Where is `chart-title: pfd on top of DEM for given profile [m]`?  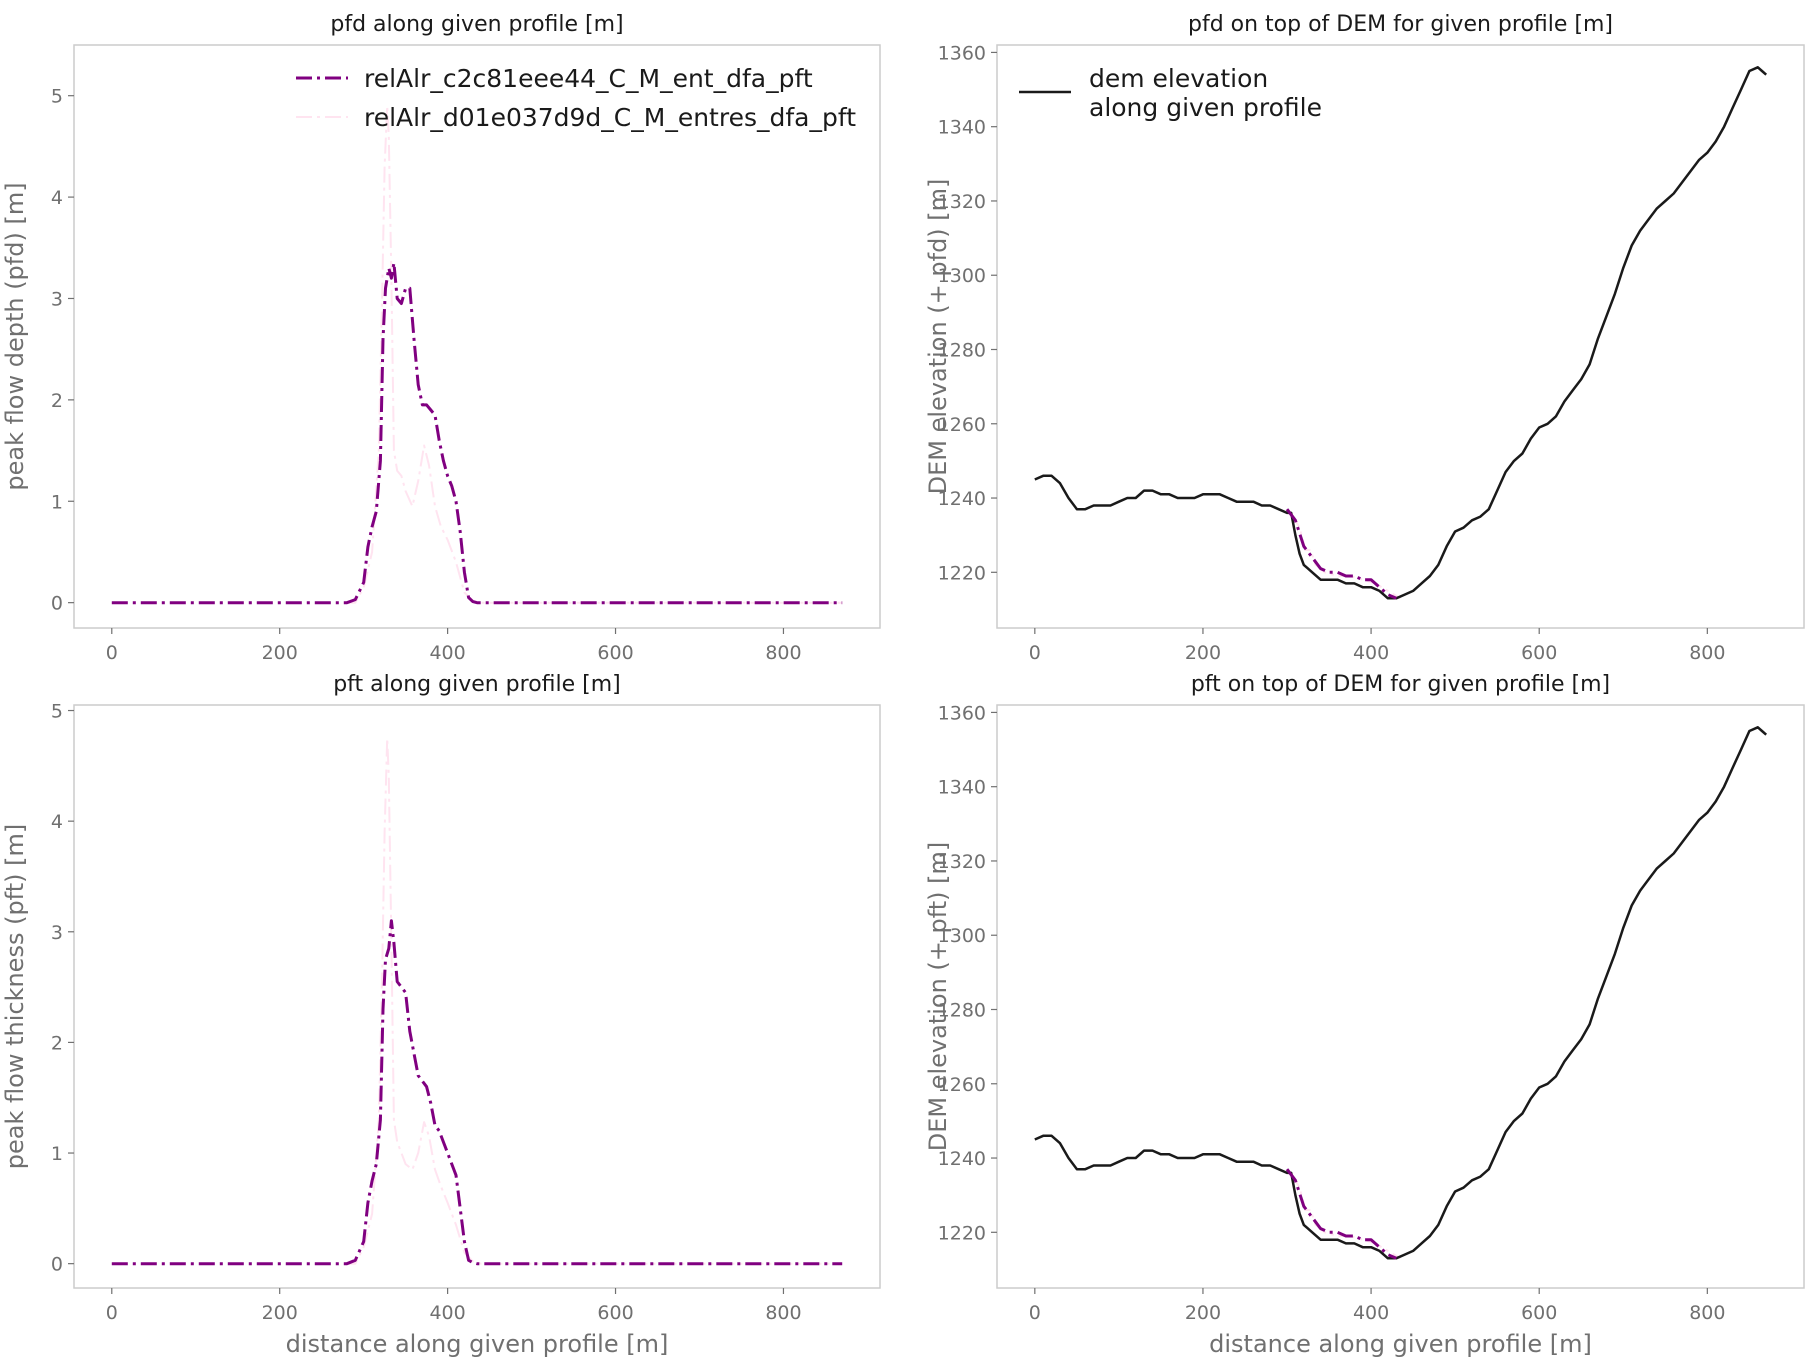 chart-title: pfd on top of DEM for given profile [m] is located at coordinates (1400, 24).